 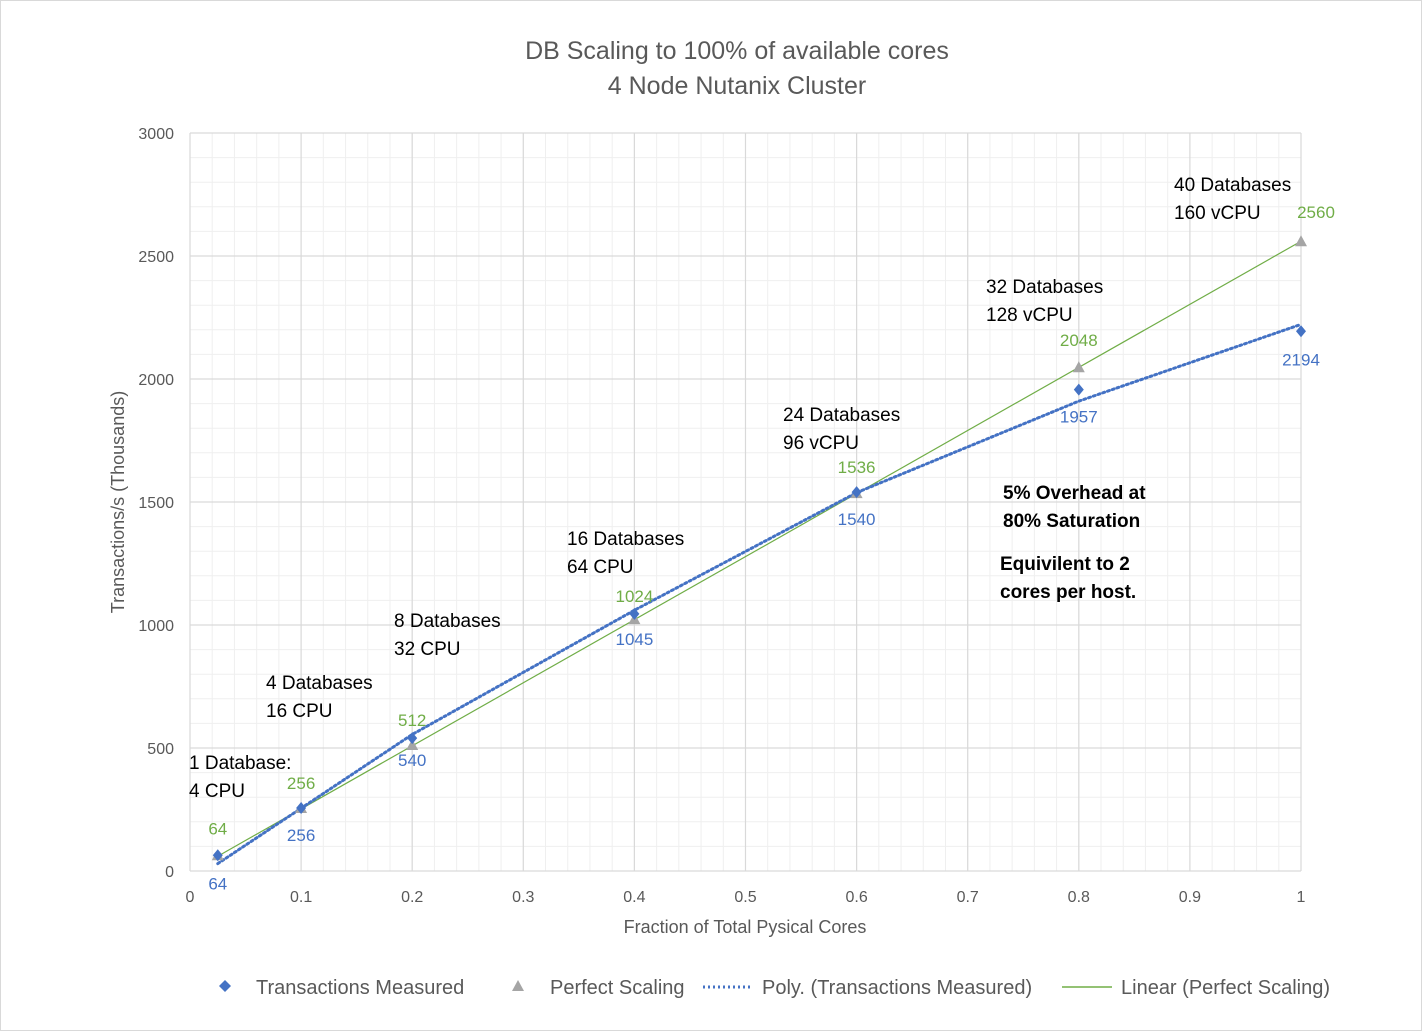 What do you see at coordinates (156, 626) in the screenshot?
I see `y-tick-label: 1000` at bounding box center [156, 626].